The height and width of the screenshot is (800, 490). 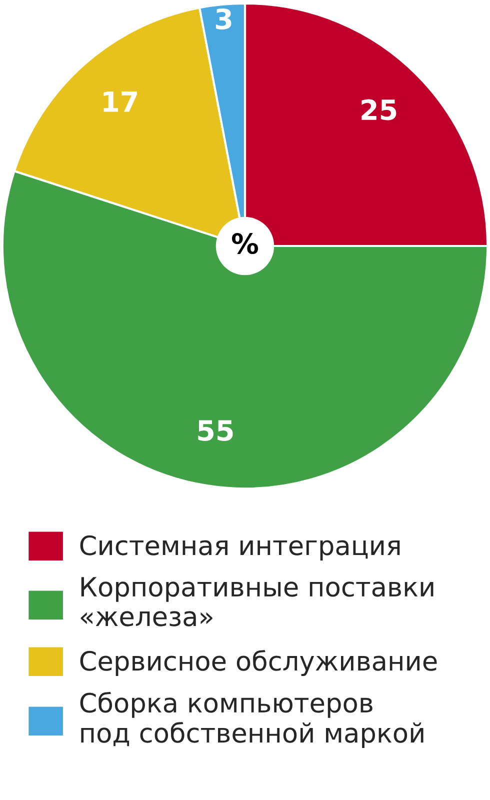 What do you see at coordinates (258, 663) in the screenshot?
I see `legend-label: Сервисное обслуживание` at bounding box center [258, 663].